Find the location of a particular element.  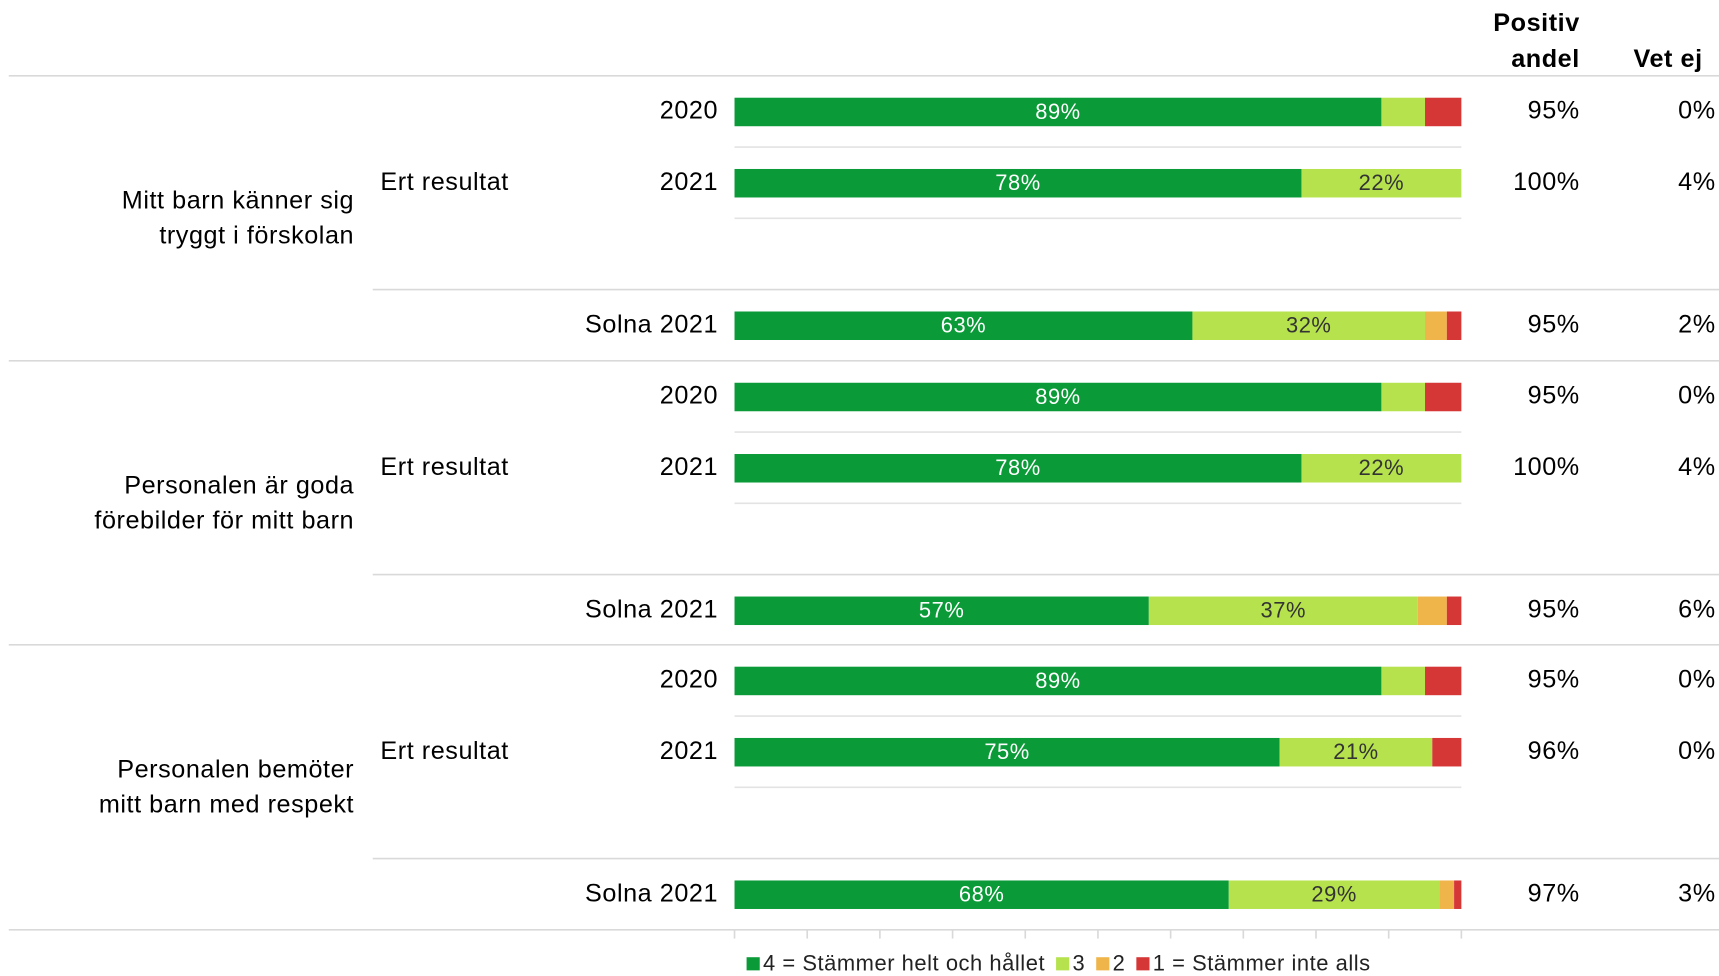

column-header: Positiv is located at coordinates (1536, 23).